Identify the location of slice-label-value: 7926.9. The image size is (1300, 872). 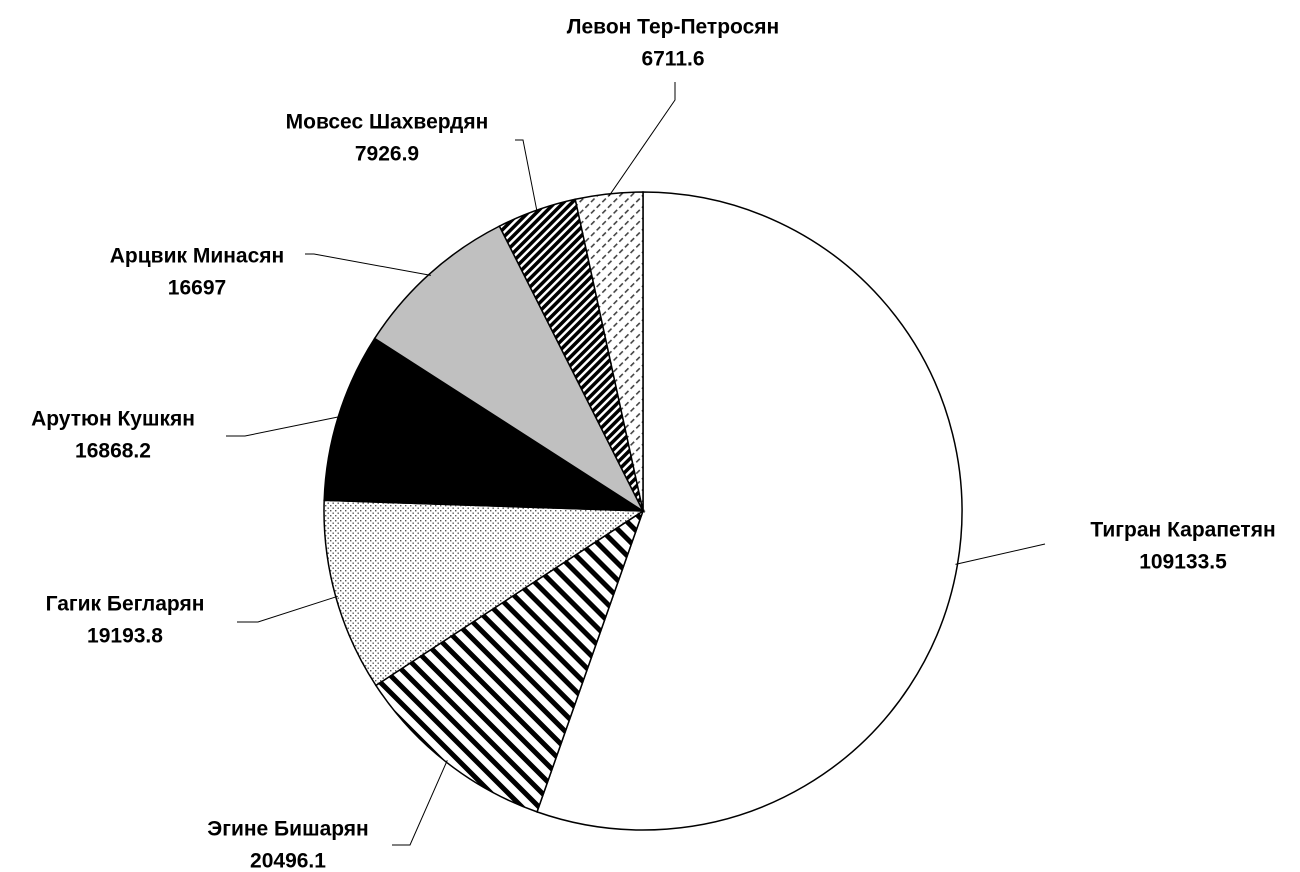
(387, 154).